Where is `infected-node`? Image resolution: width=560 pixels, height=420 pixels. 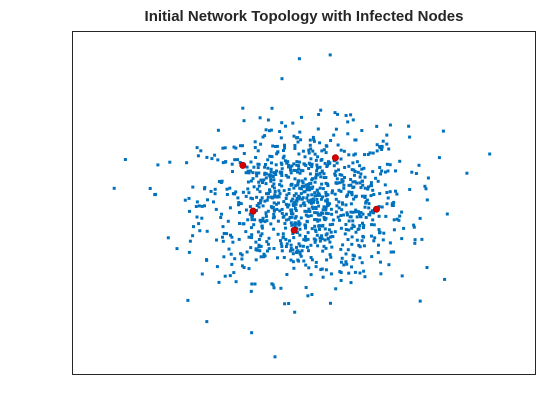 infected-node is located at coordinates (294, 230).